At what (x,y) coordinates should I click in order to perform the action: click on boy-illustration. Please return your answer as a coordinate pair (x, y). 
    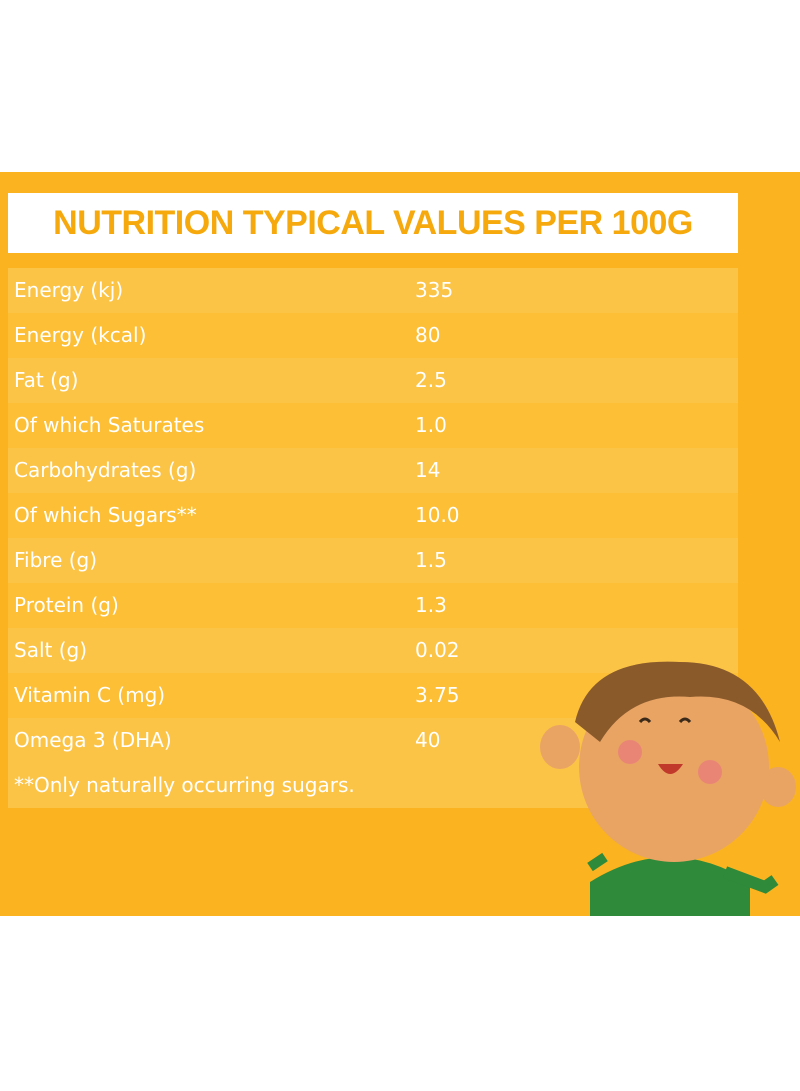
    Looking at the image, I should click on (668, 788).